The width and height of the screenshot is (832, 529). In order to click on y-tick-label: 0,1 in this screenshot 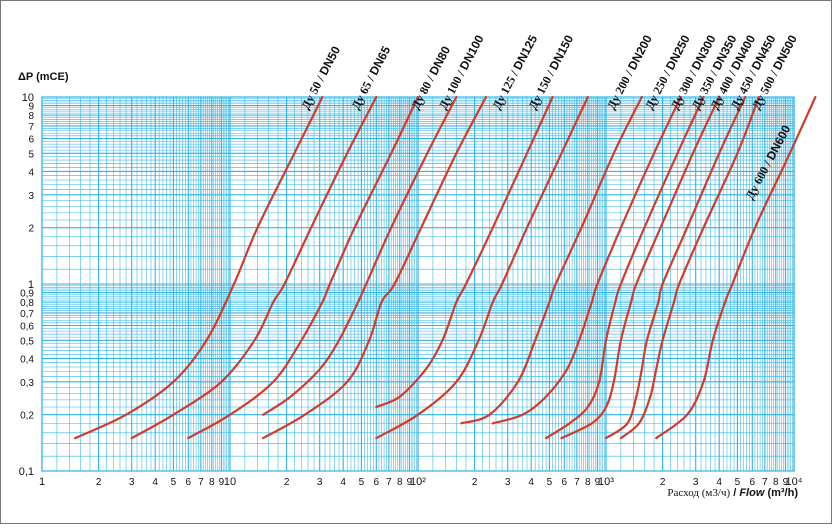, I will do `click(26, 472)`.